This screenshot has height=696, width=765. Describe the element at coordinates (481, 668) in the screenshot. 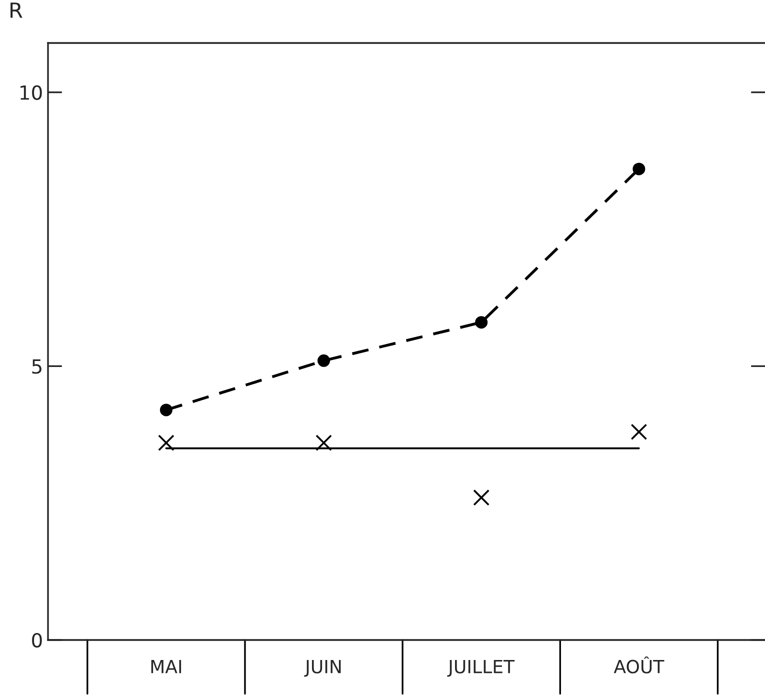

I see `x-tick-label: JUILLET` at that location.